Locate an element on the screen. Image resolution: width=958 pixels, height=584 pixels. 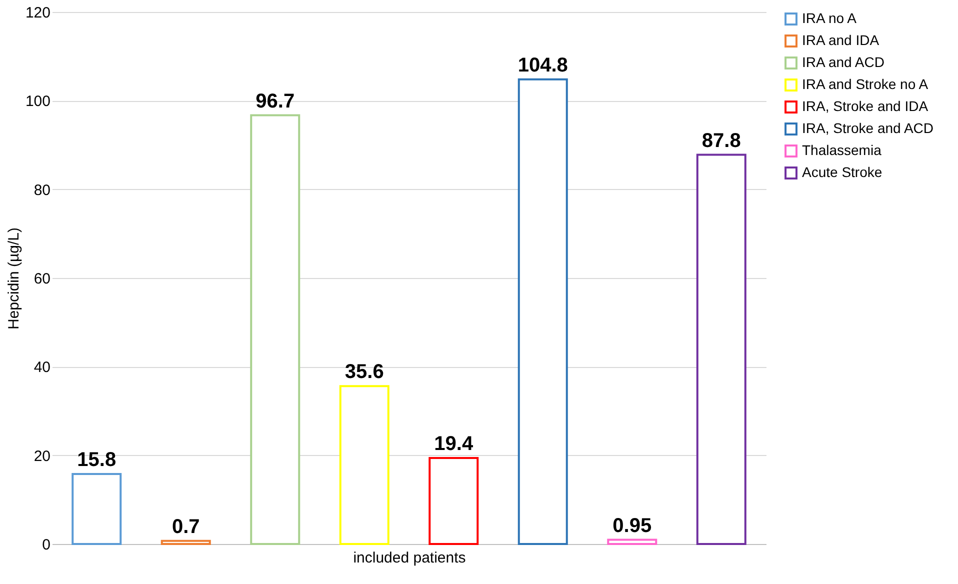
data-label: 0.7 is located at coordinates (186, 527).